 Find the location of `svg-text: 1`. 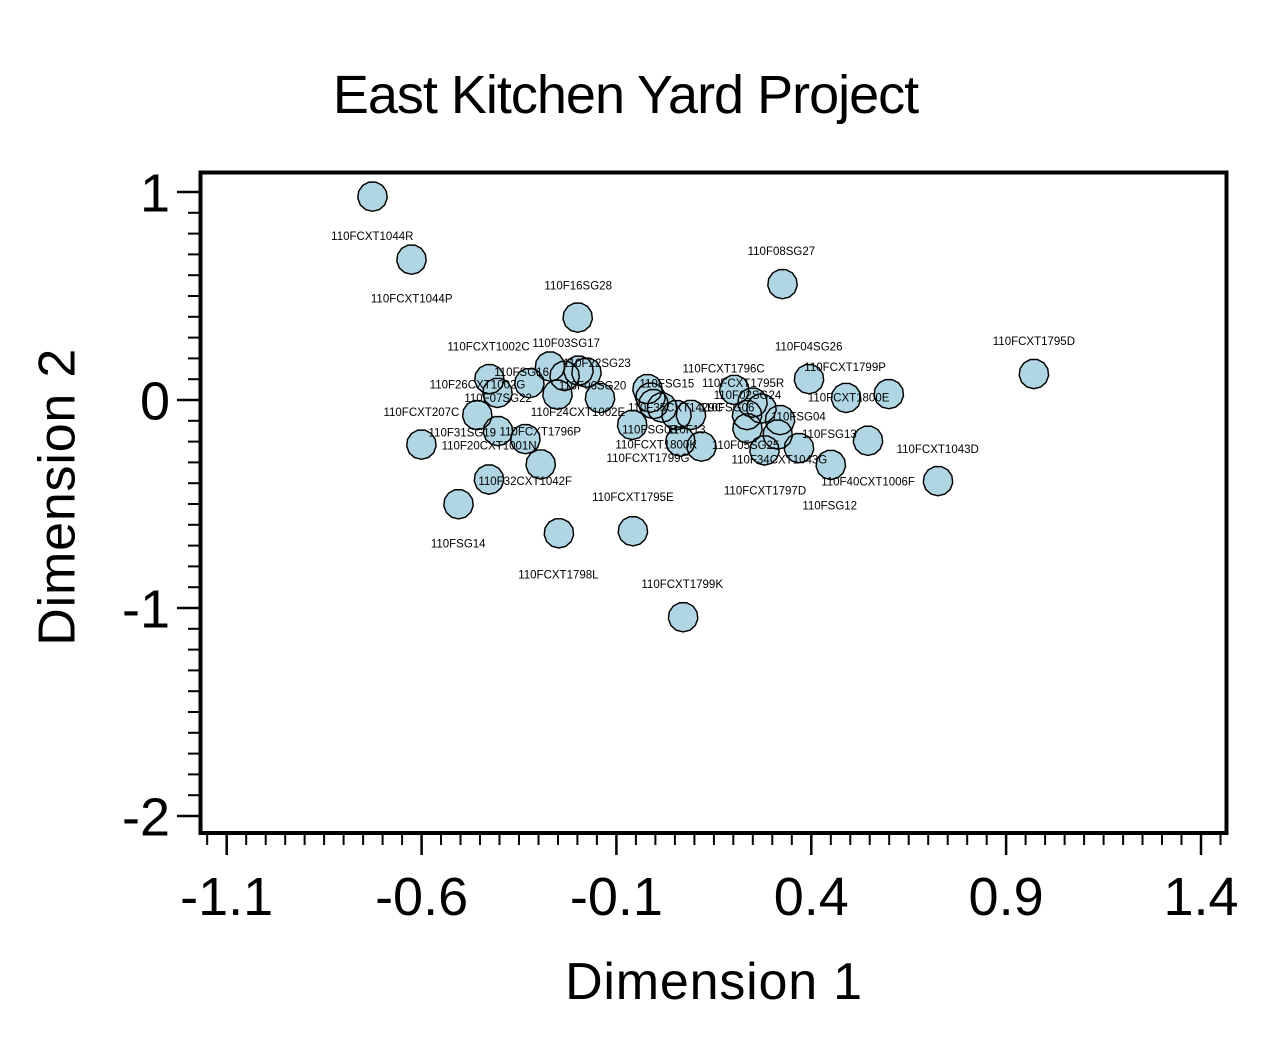

svg-text: 1 is located at coordinates (155, 194).